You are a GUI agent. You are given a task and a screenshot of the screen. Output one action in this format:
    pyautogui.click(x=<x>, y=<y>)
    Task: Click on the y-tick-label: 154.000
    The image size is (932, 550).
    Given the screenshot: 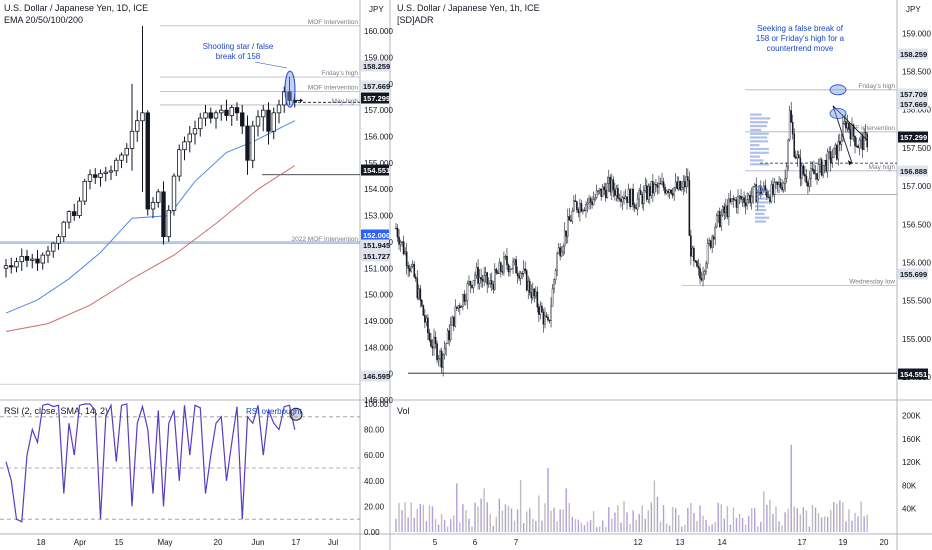 What is the action you would take?
    pyautogui.click(x=378, y=189)
    